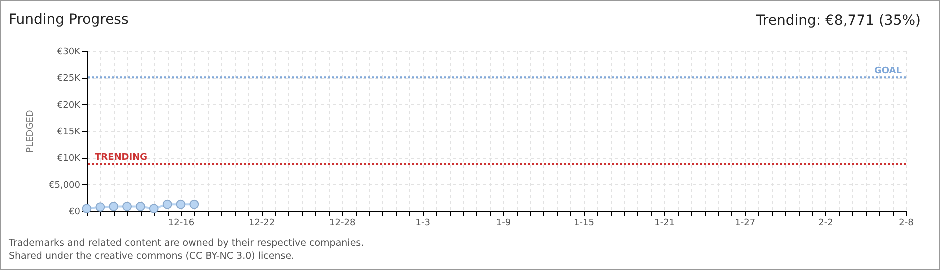 The image size is (940, 270). I want to click on x-tick-label: 2-2, so click(826, 223).